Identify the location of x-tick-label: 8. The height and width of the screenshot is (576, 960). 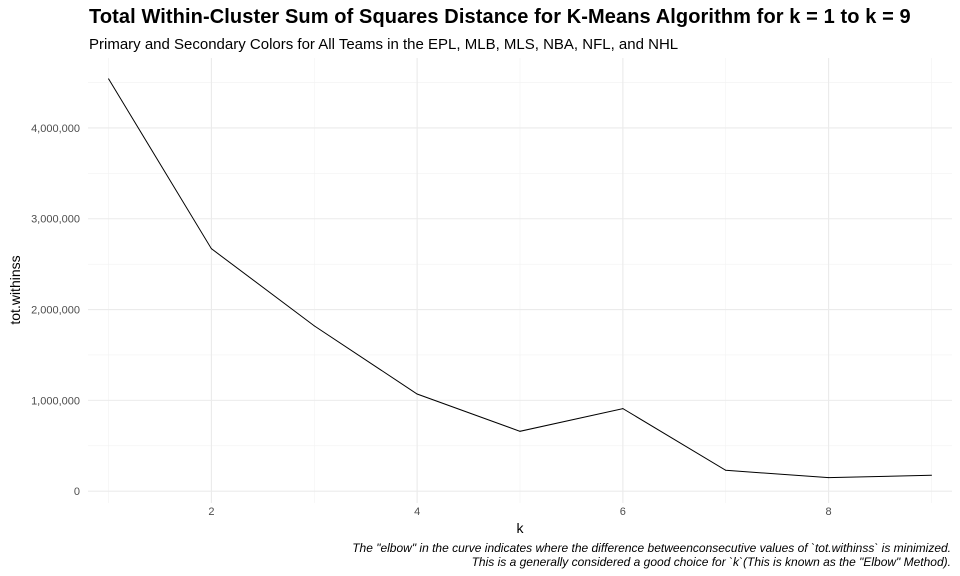
(829, 512).